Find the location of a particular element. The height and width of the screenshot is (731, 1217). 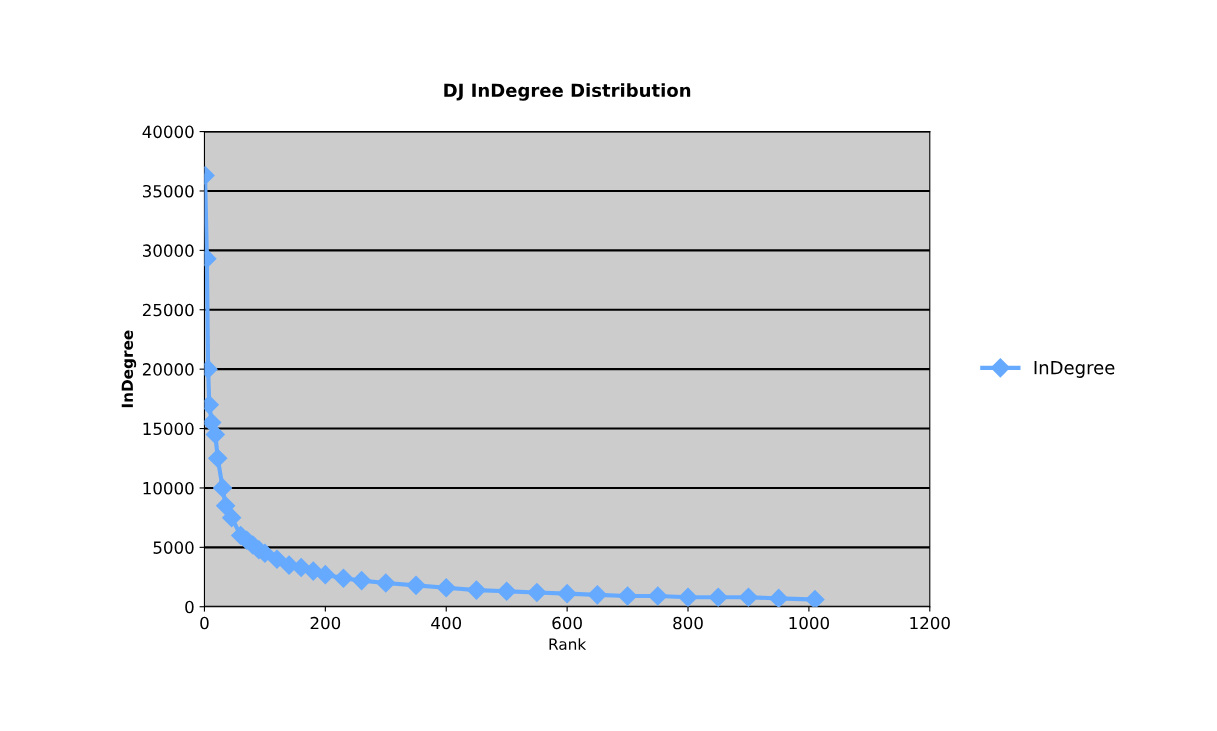

x-tick-label: 200 is located at coordinates (325, 623).